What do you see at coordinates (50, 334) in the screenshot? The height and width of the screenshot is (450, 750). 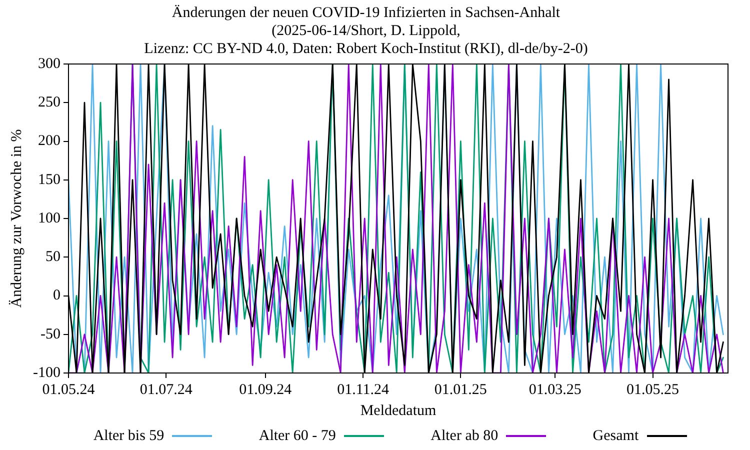 I see `y-tick-label: -50` at bounding box center [50, 334].